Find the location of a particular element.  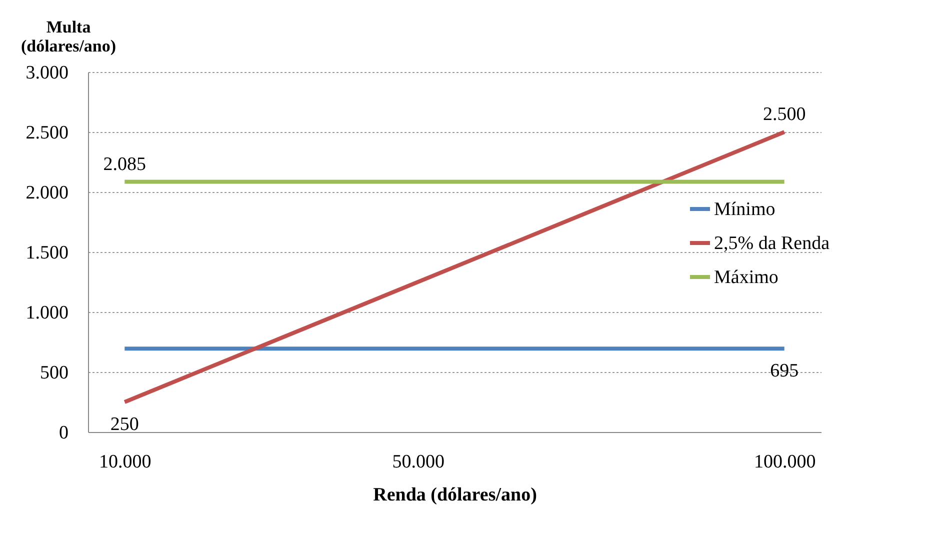

legend-label: 2,5% da Renda is located at coordinates (772, 243).